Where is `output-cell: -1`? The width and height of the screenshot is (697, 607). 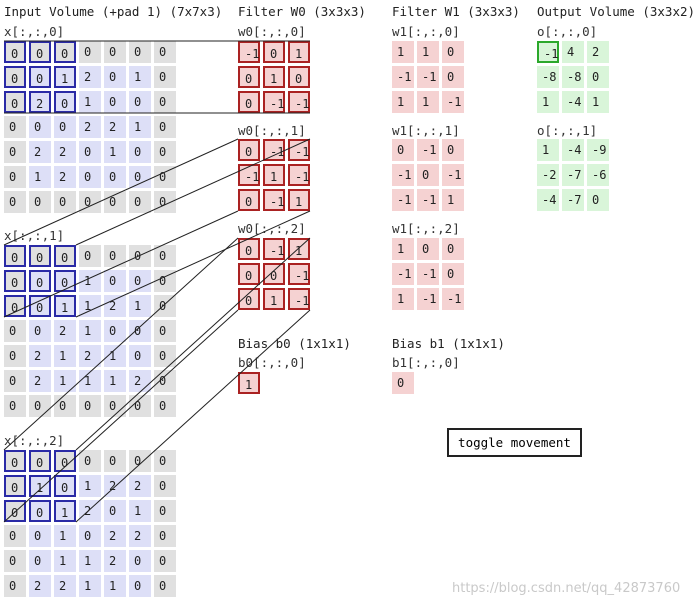
output-cell: -1 is located at coordinates (548, 52).